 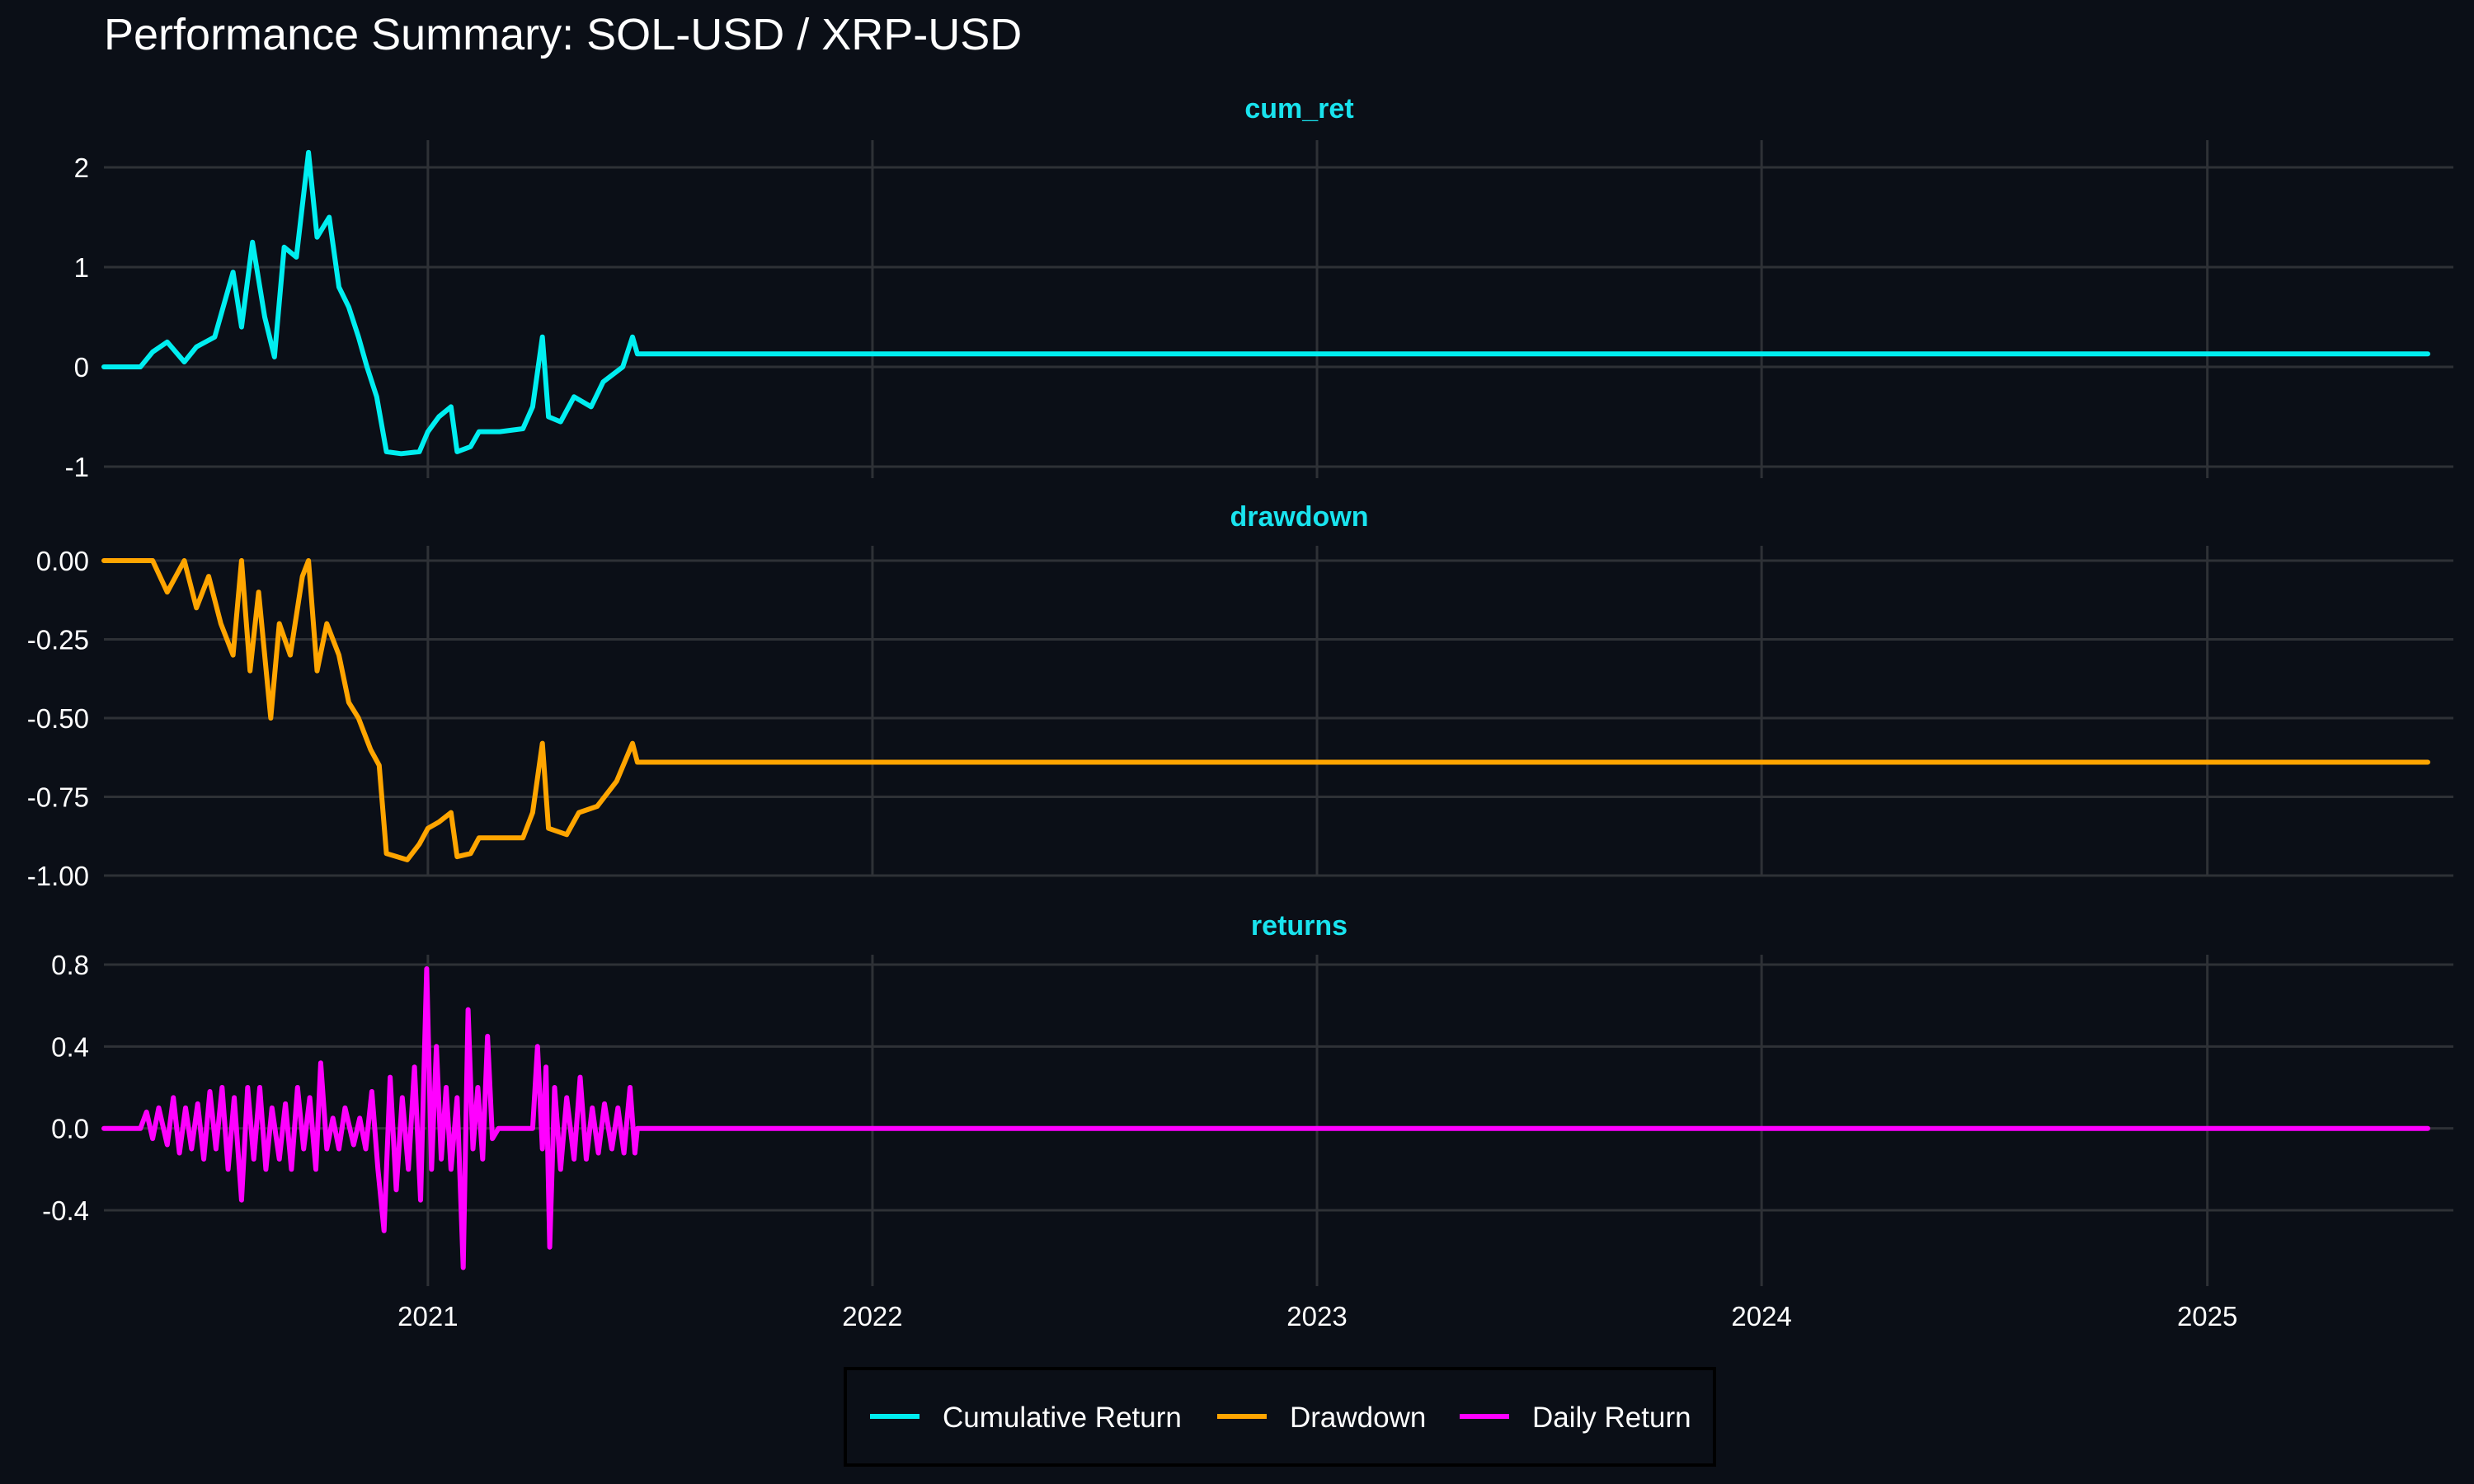 I want to click on x-tick-label: 2024, so click(x=1761, y=1316).